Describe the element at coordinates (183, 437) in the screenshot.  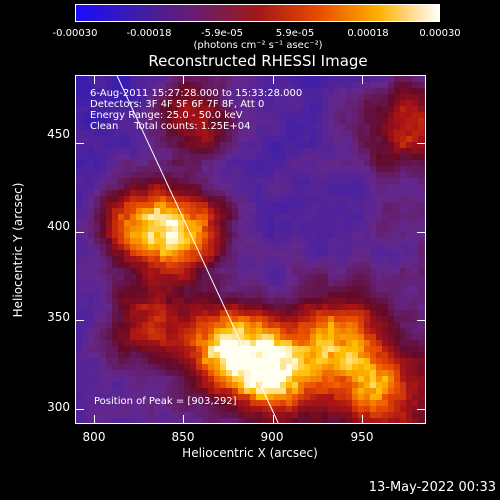
I see `x-tick-label: 850` at that location.